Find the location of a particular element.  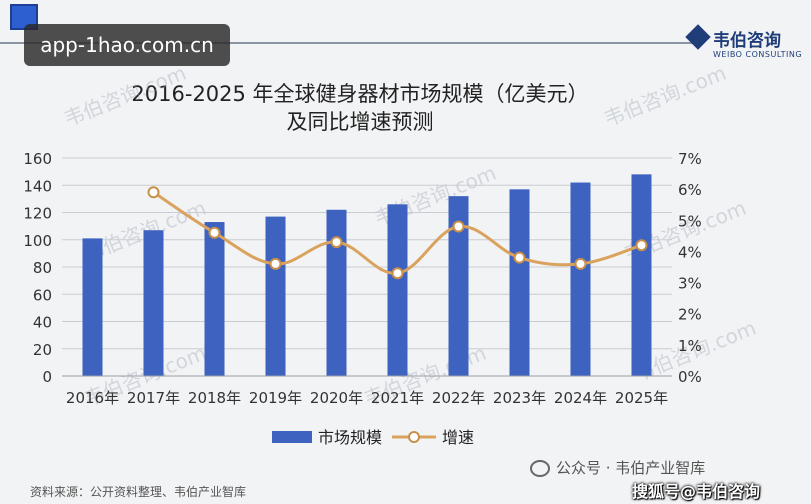

x-tick-label: 2020年 is located at coordinates (336, 398).